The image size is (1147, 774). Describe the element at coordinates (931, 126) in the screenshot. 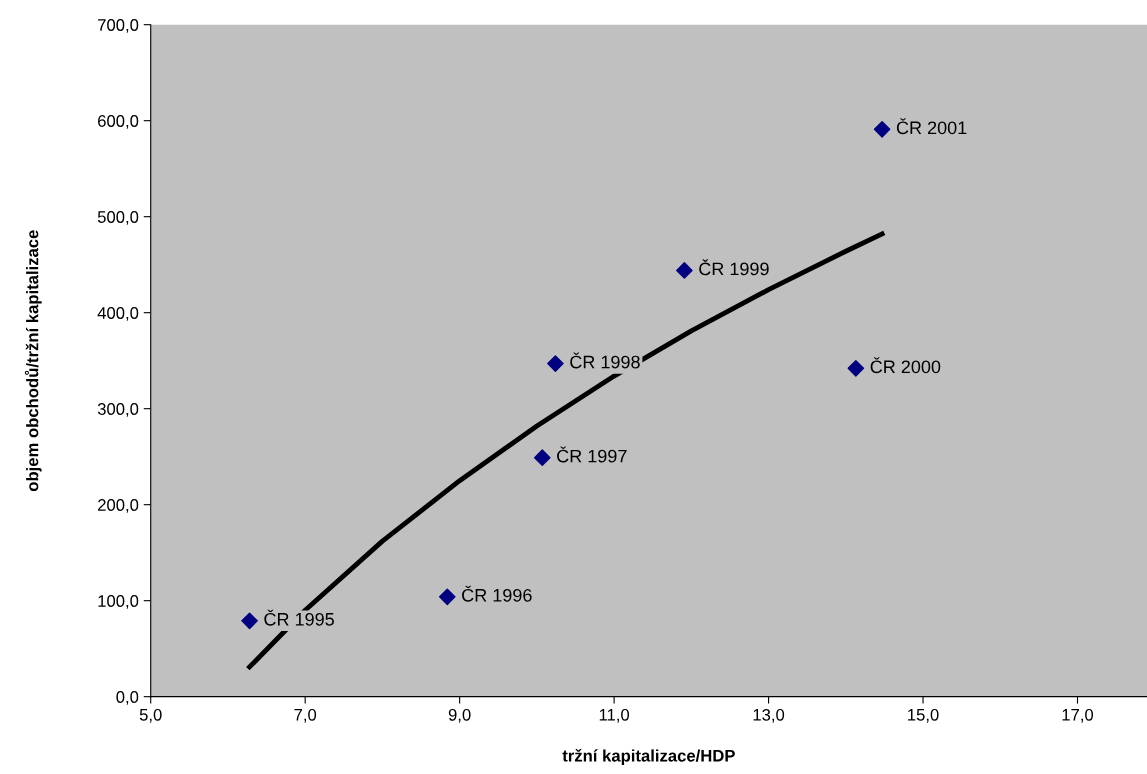

I see `annotation: ČR 2001` at that location.